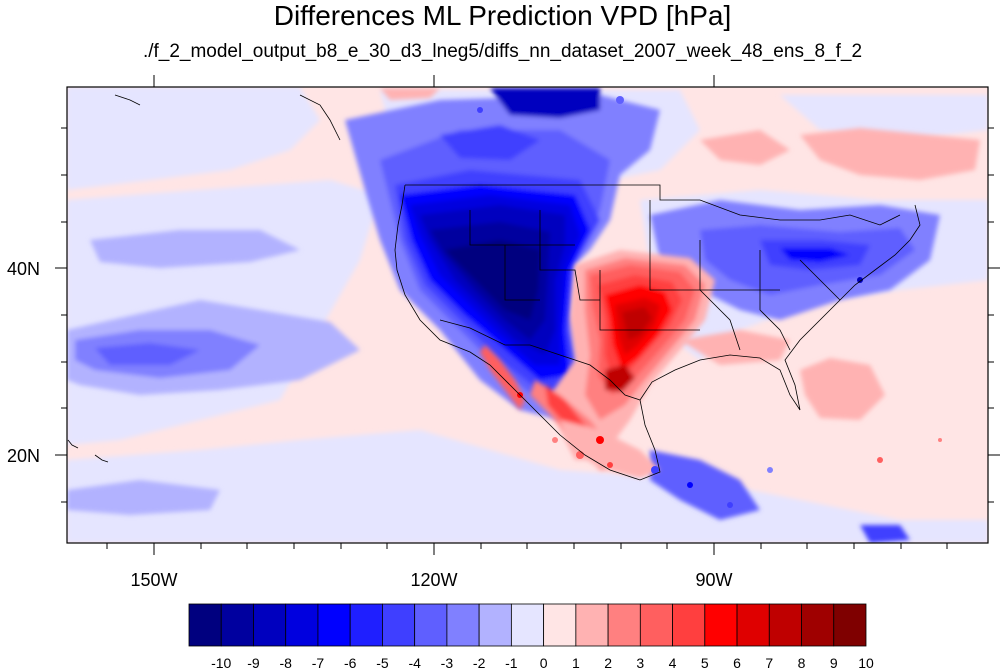 This screenshot has width=1005, height=672. I want to click on field-texas-red, so click(597, 364).